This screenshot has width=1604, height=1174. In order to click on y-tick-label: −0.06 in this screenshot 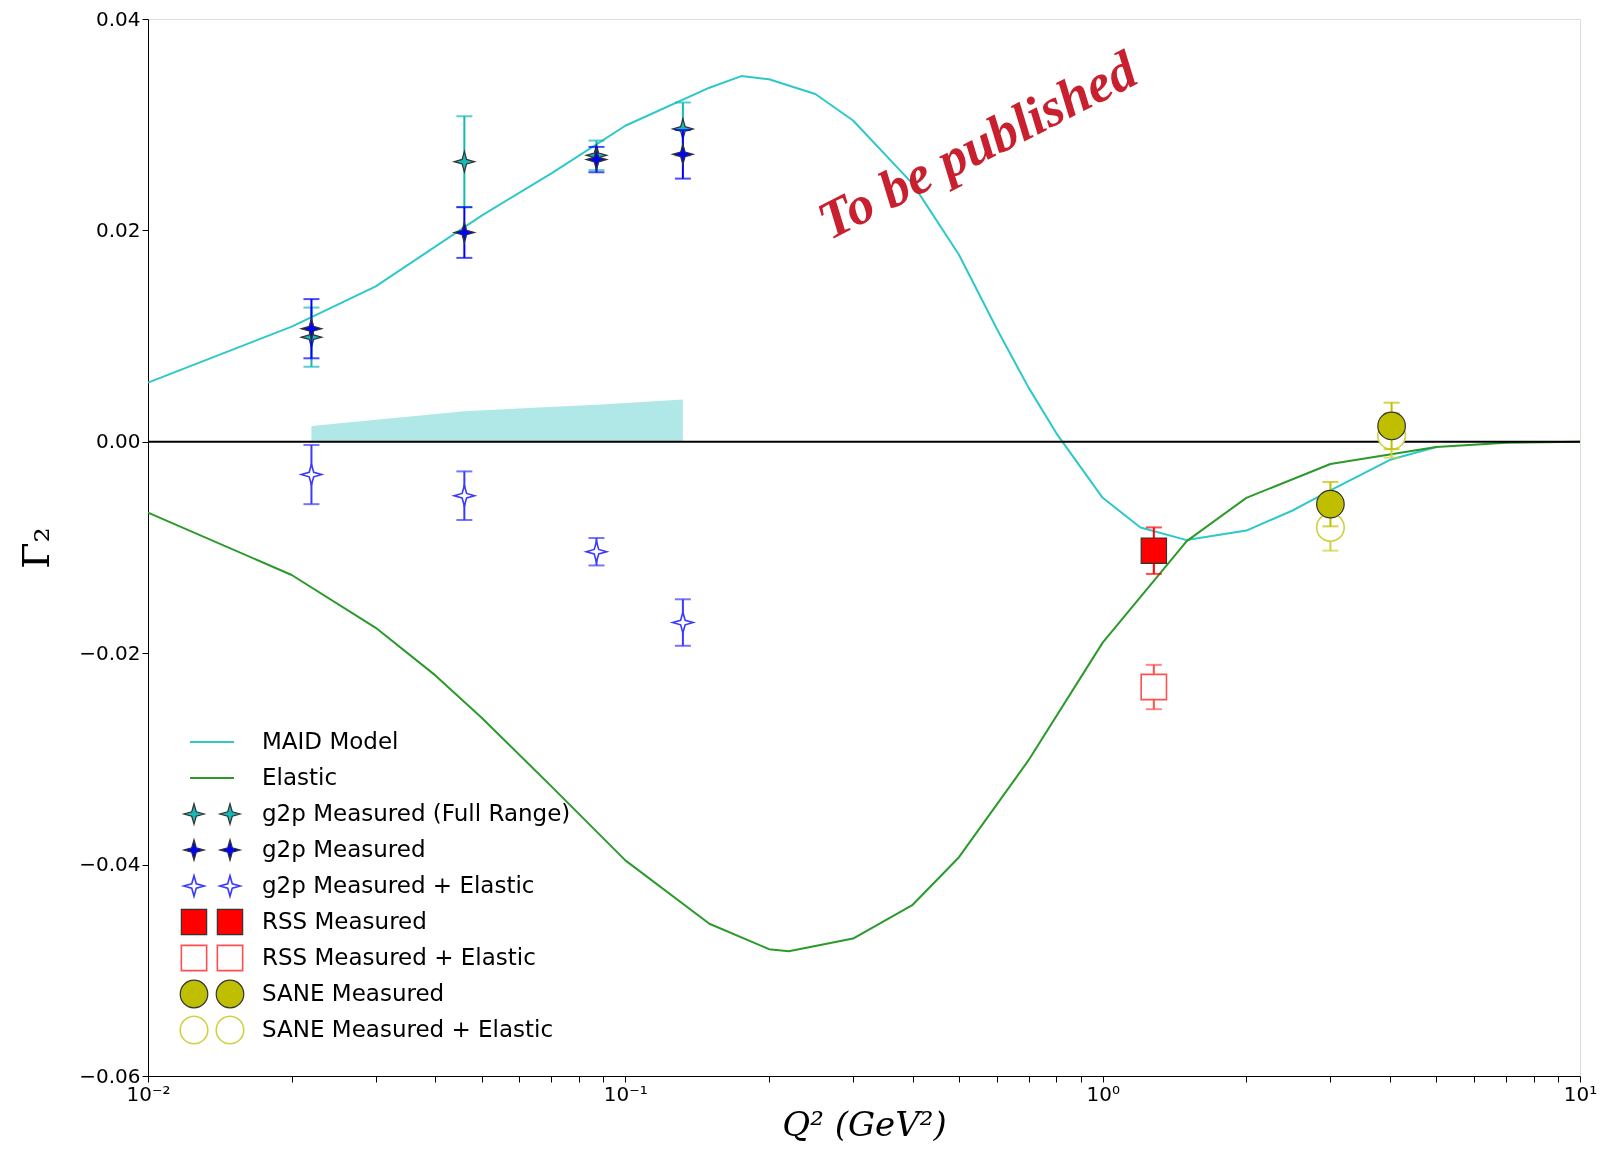, I will do `click(110, 1075)`.